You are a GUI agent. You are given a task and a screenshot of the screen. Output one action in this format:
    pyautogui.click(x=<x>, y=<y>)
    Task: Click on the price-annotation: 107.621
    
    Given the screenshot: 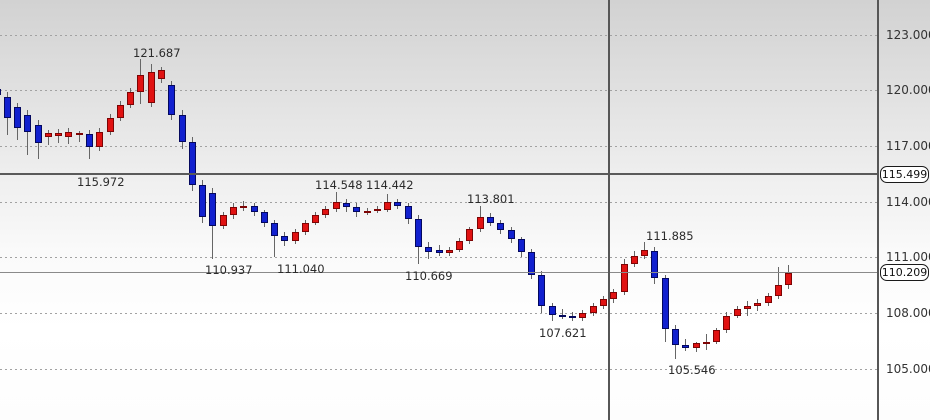 What is the action you would take?
    pyautogui.click(x=563, y=333)
    